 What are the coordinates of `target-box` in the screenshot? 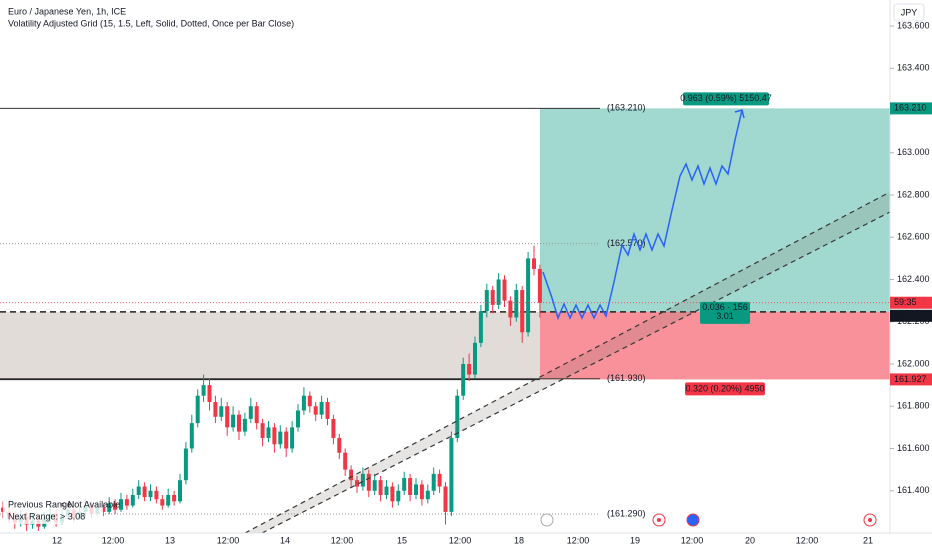 It's located at (726, 99).